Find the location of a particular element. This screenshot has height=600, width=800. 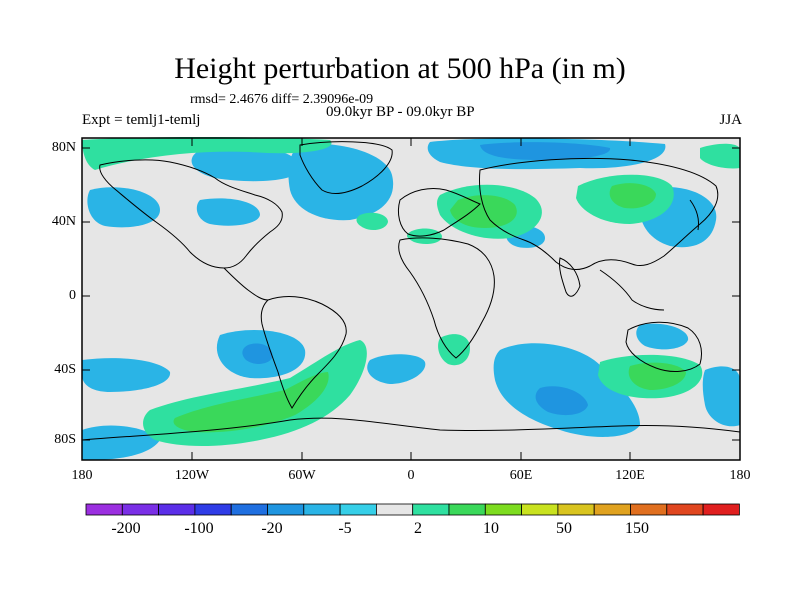

coast-antarctica is located at coordinates (411, 429).